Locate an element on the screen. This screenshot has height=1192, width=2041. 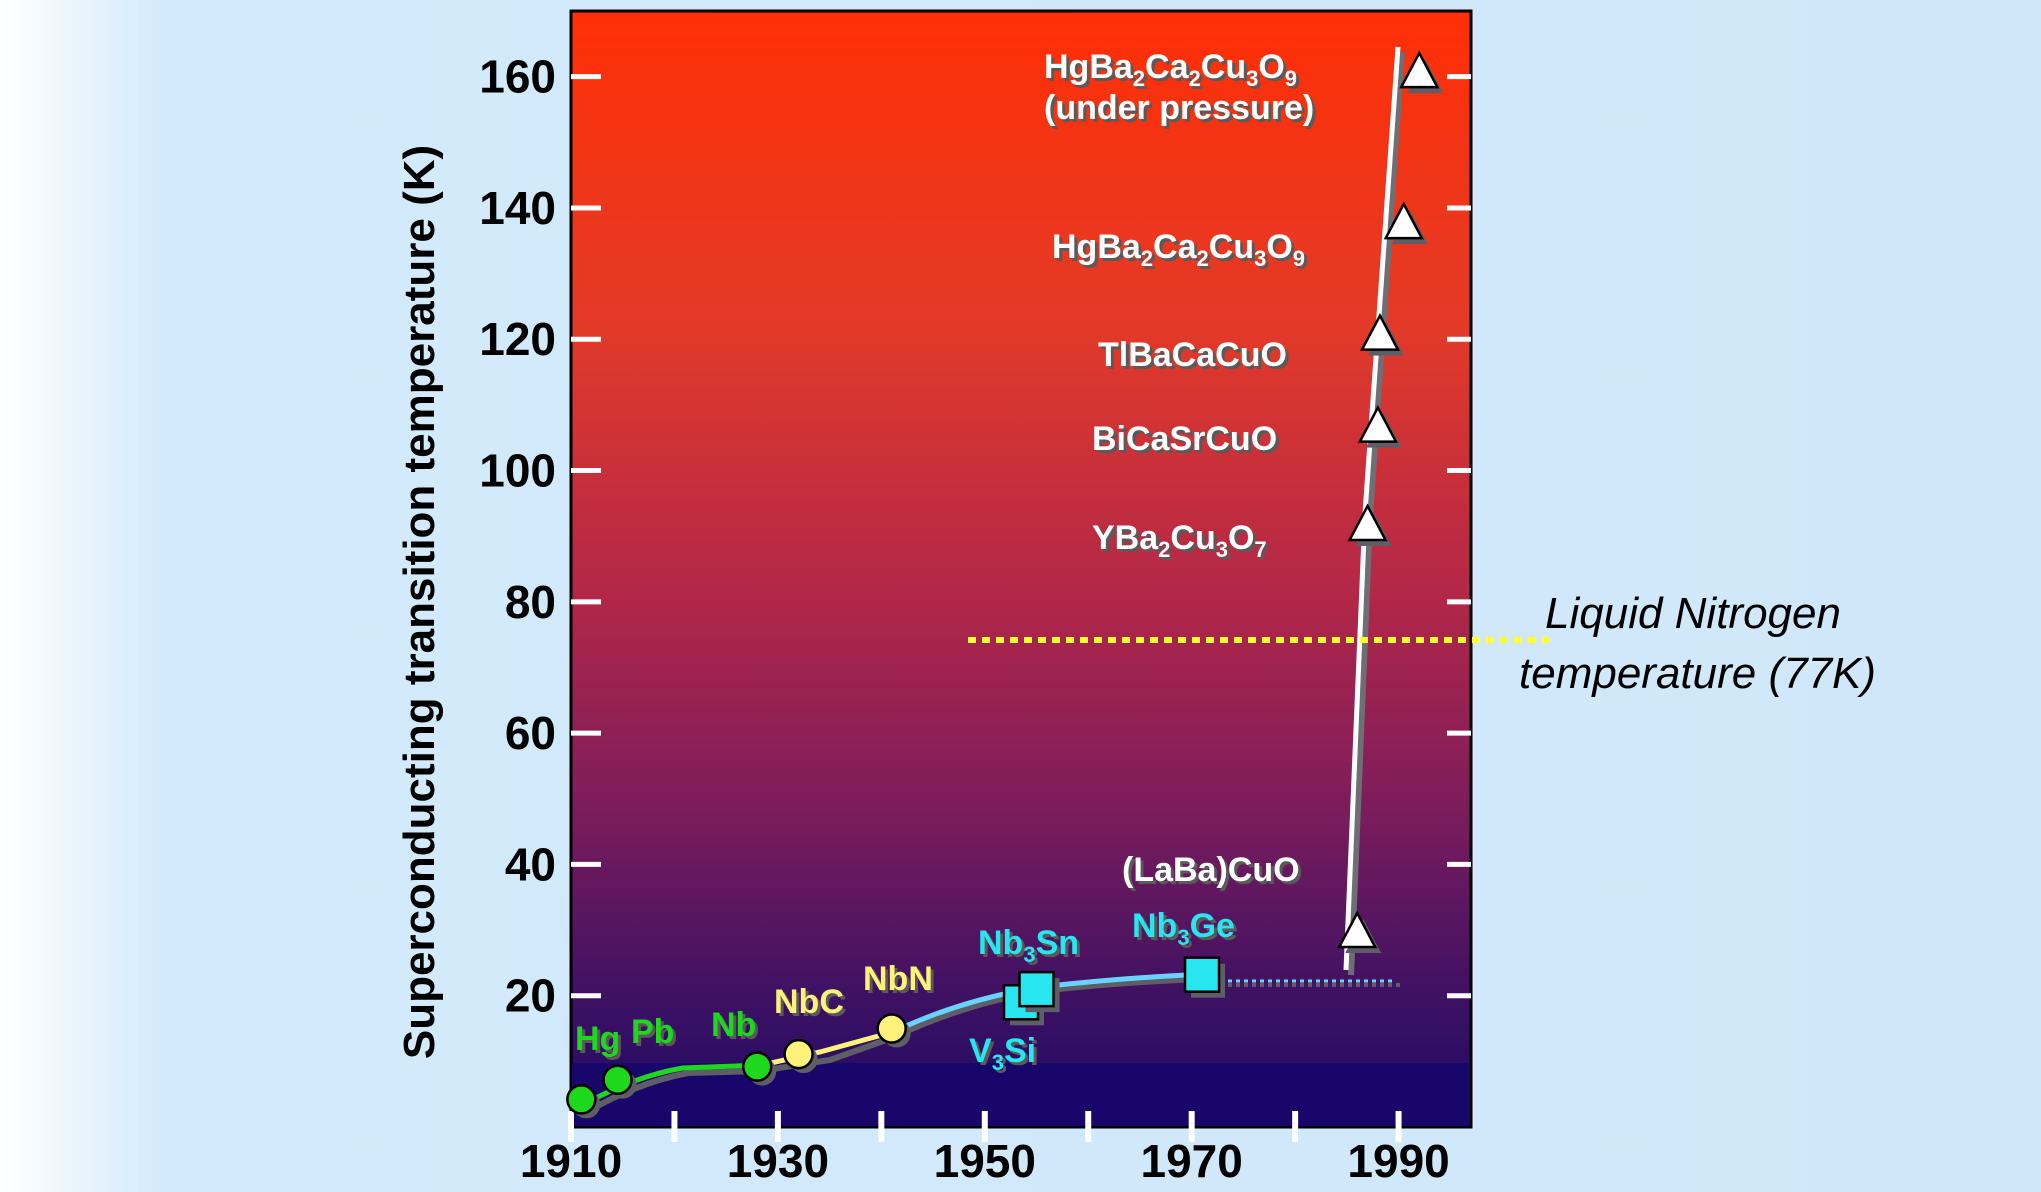
label-under-pressure-shadow: (under pressure) is located at coordinates (1182, 111).